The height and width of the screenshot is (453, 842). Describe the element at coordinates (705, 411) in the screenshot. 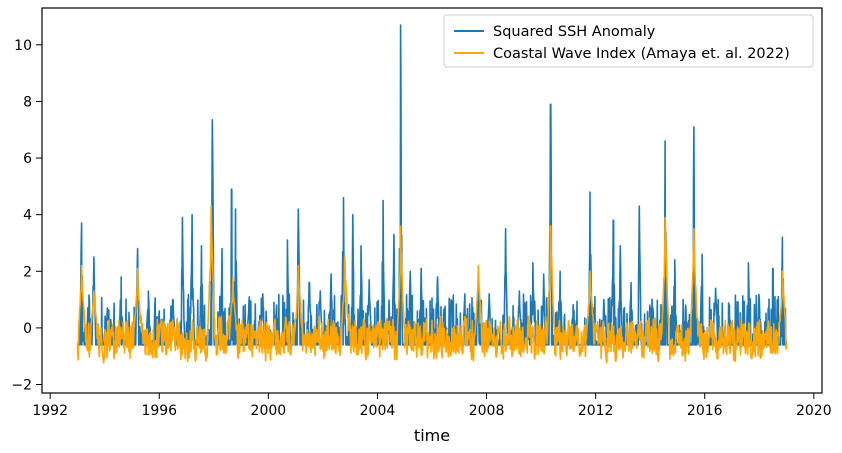

I see `x-tick-label: 2016` at that location.